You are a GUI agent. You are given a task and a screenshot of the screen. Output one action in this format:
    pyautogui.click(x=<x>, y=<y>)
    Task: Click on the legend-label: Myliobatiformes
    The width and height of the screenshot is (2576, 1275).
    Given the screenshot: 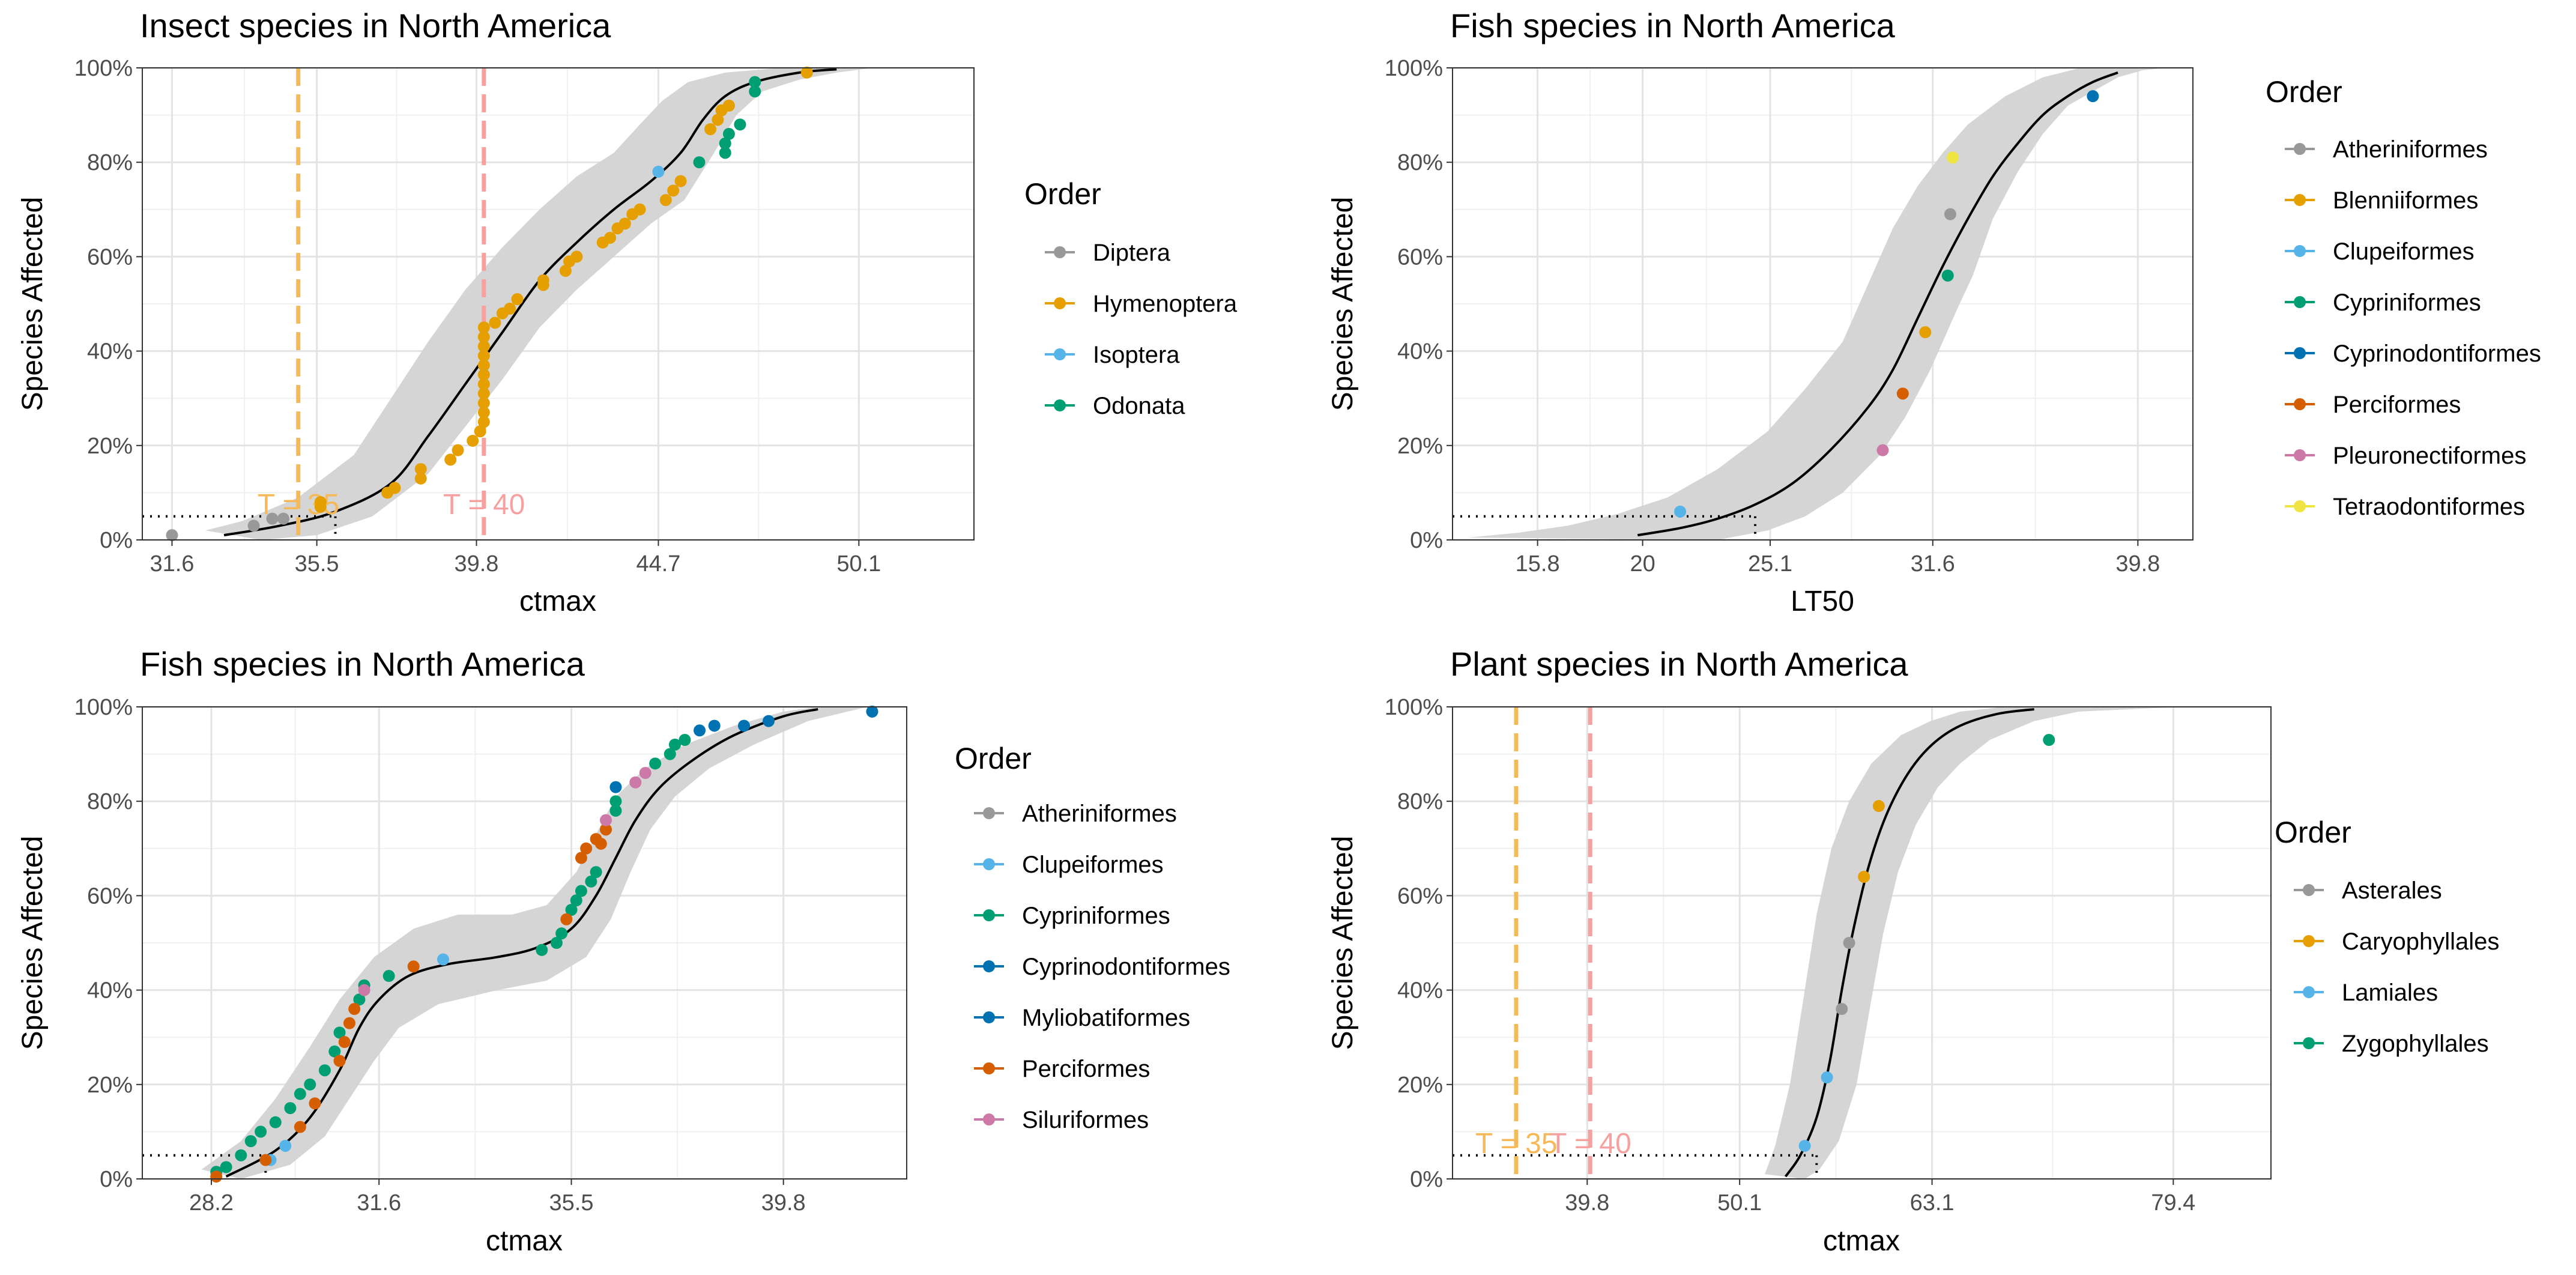 What is the action you would take?
    pyautogui.click(x=1106, y=1018)
    